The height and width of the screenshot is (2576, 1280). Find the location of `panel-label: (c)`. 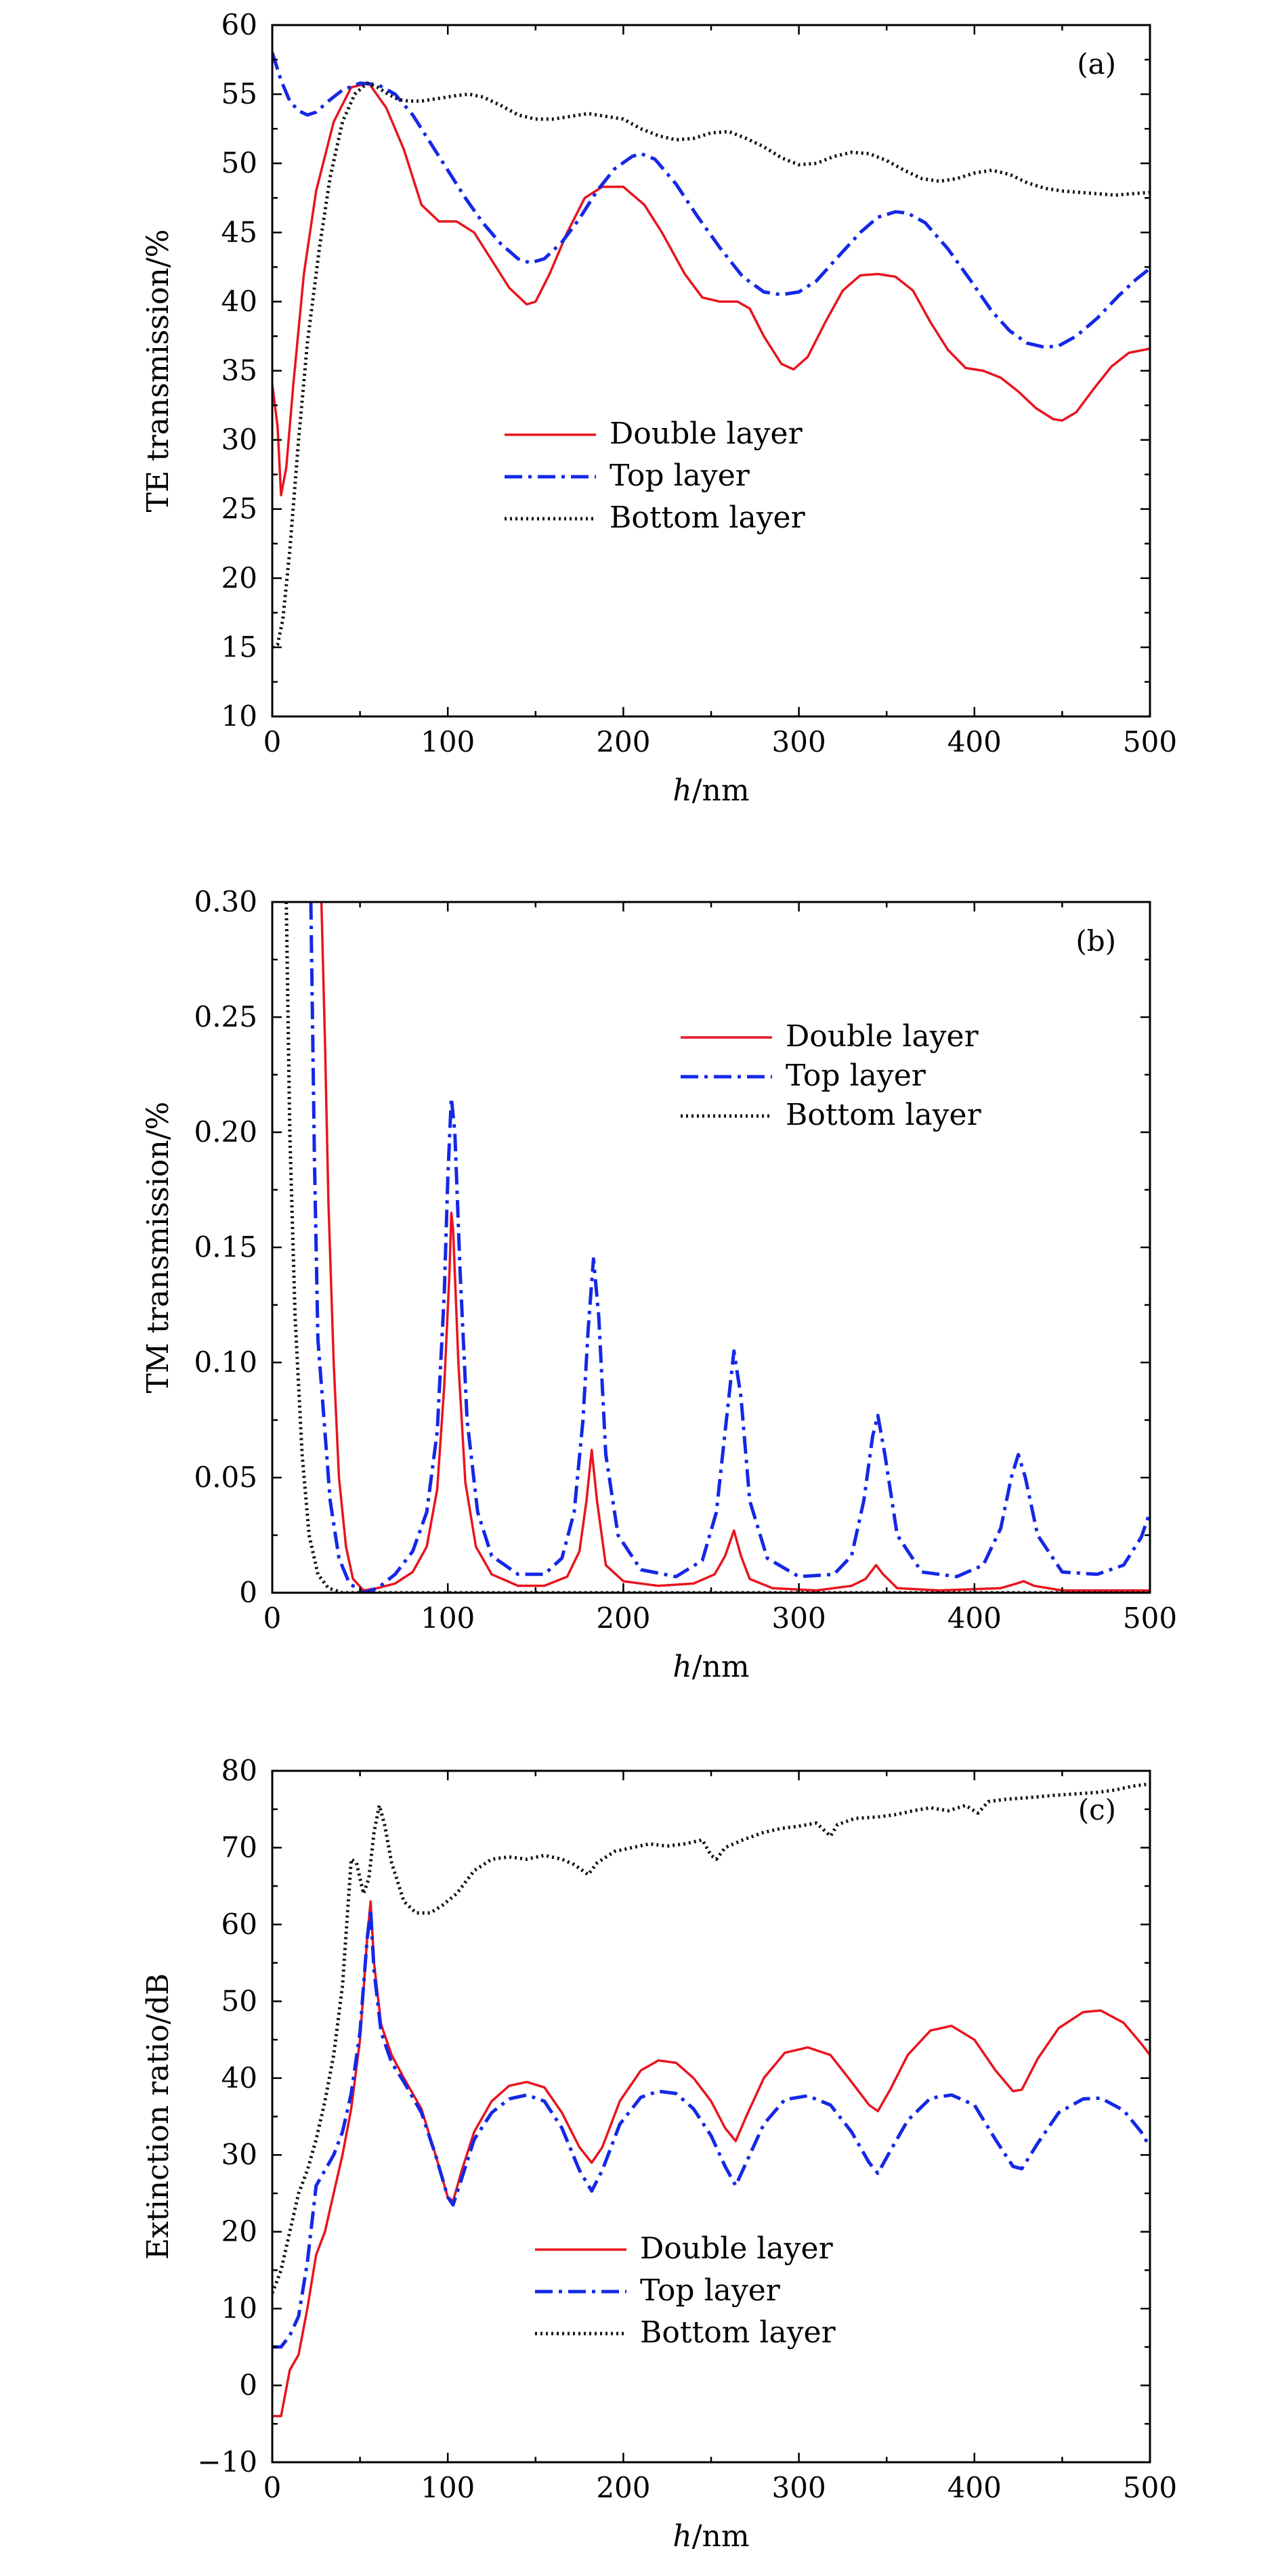

panel-label: (c) is located at coordinates (1097, 1809).